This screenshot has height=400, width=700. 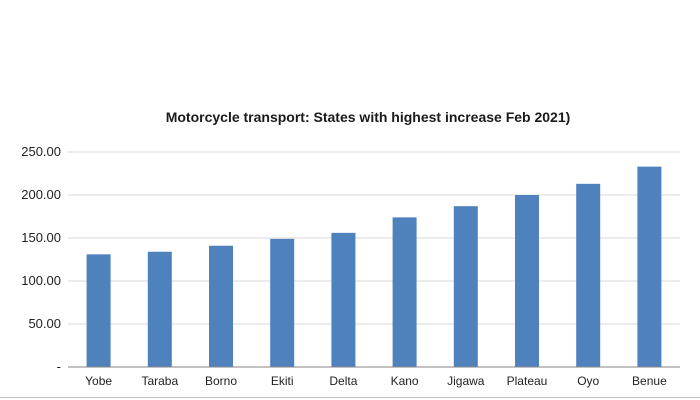 What do you see at coordinates (41, 259) in the screenshot?
I see `y-axis-ticks: - 50.00 100.00 150.00 200.00 250.00` at bounding box center [41, 259].